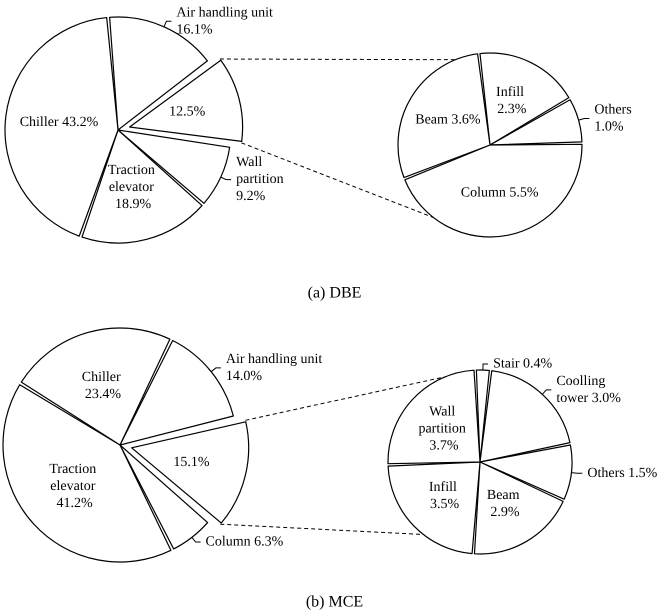 This screenshot has height=614, width=669. I want to click on slice-label: Others, so click(615, 110).